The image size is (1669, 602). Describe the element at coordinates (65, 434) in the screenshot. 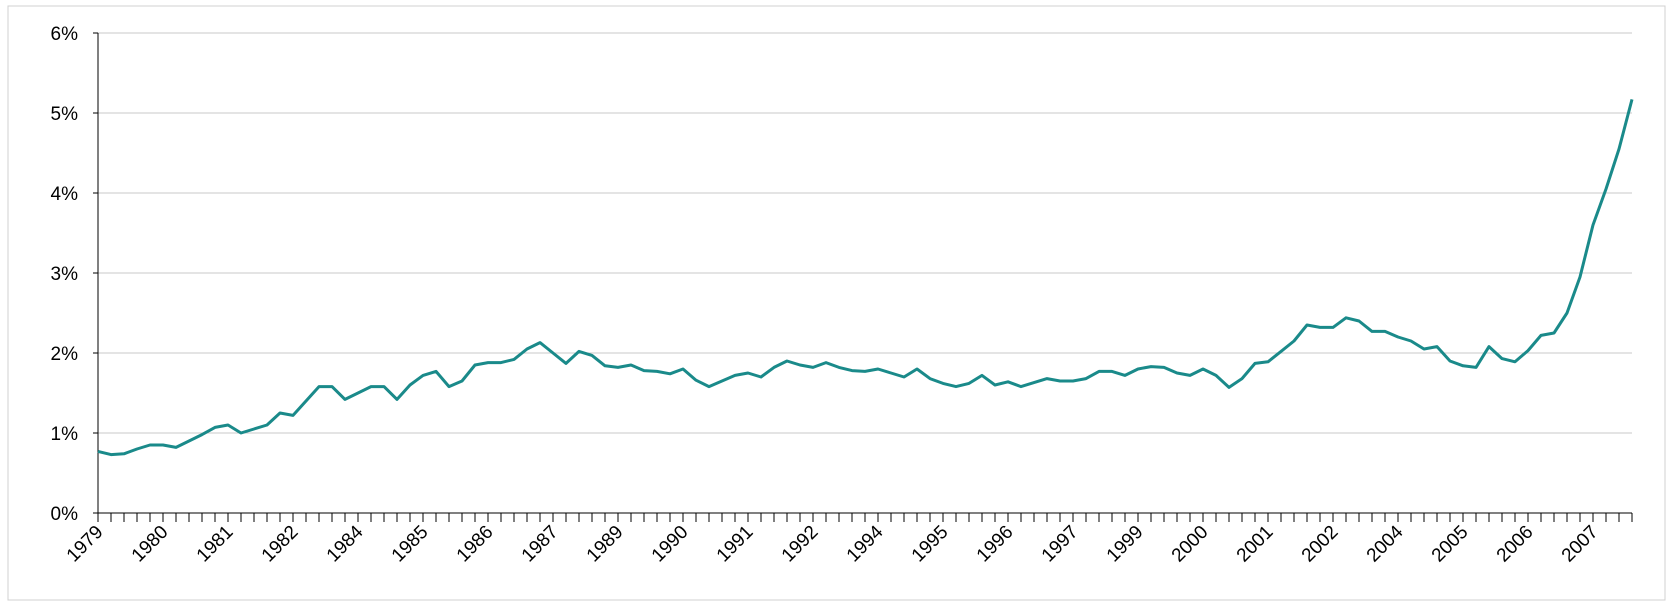

I see `y-tick-label: 1%` at that location.